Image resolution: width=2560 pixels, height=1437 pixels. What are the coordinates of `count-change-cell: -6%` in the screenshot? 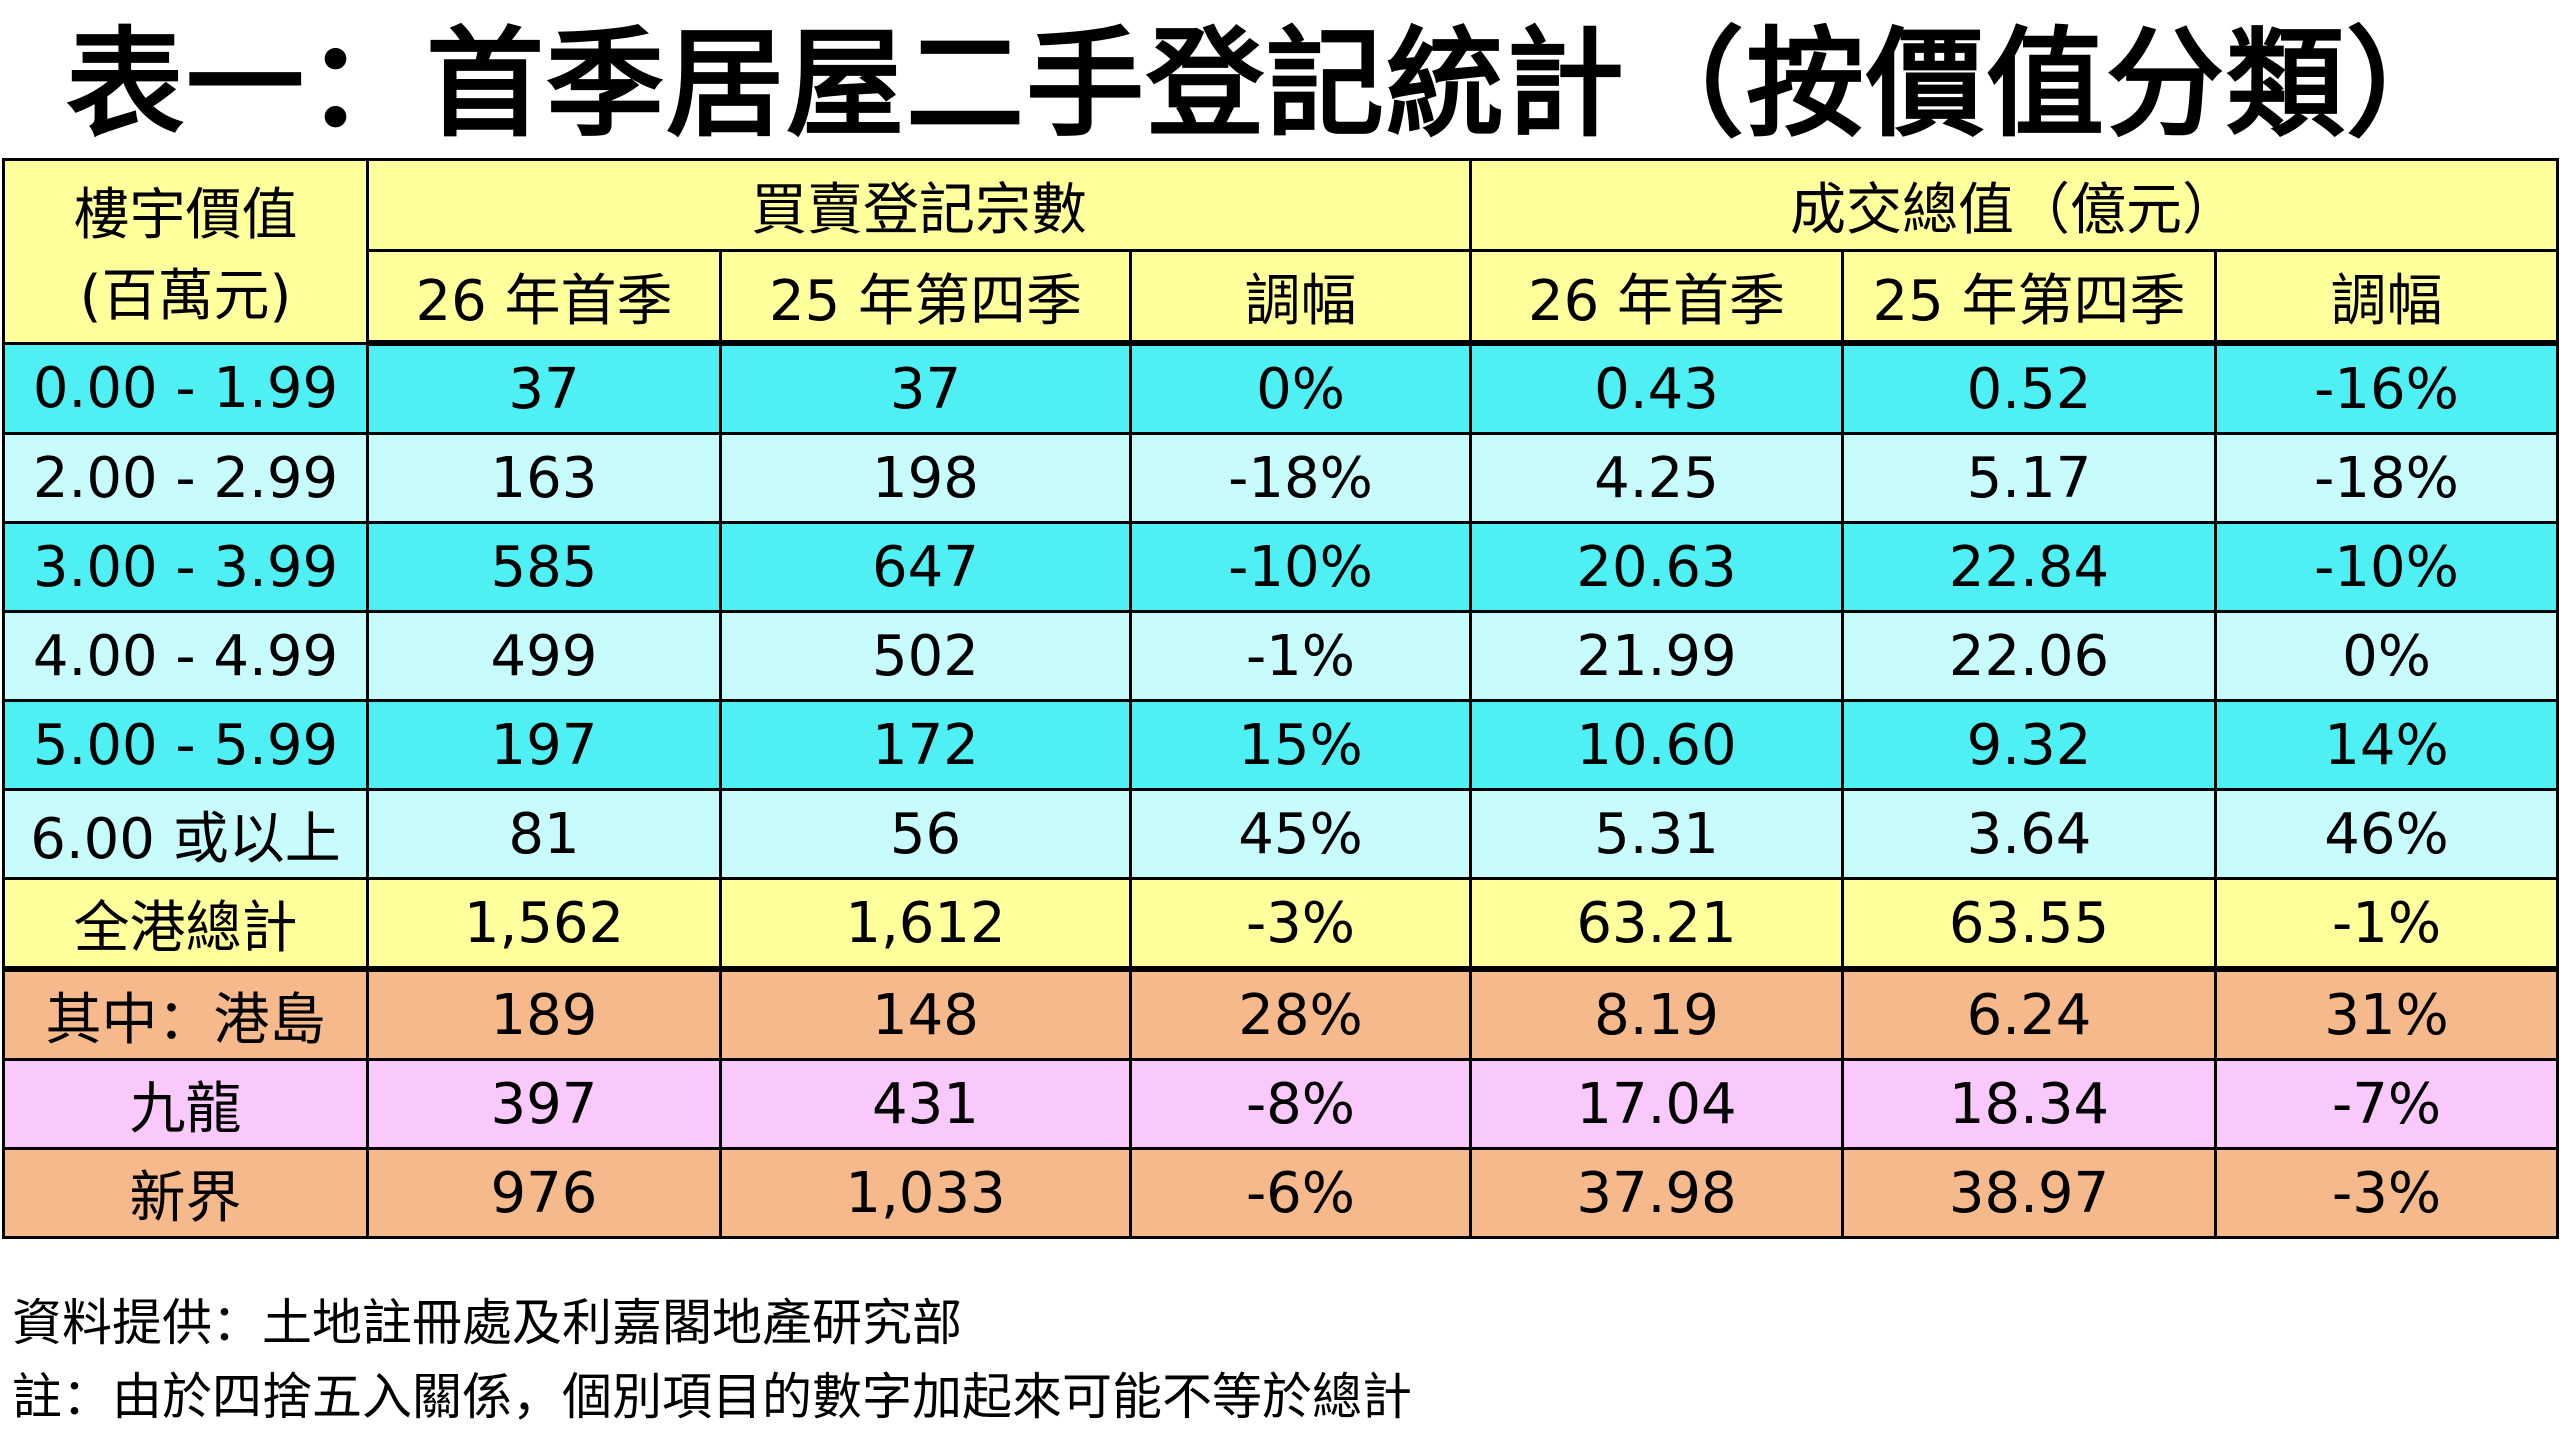 It's located at (1300, 1193).